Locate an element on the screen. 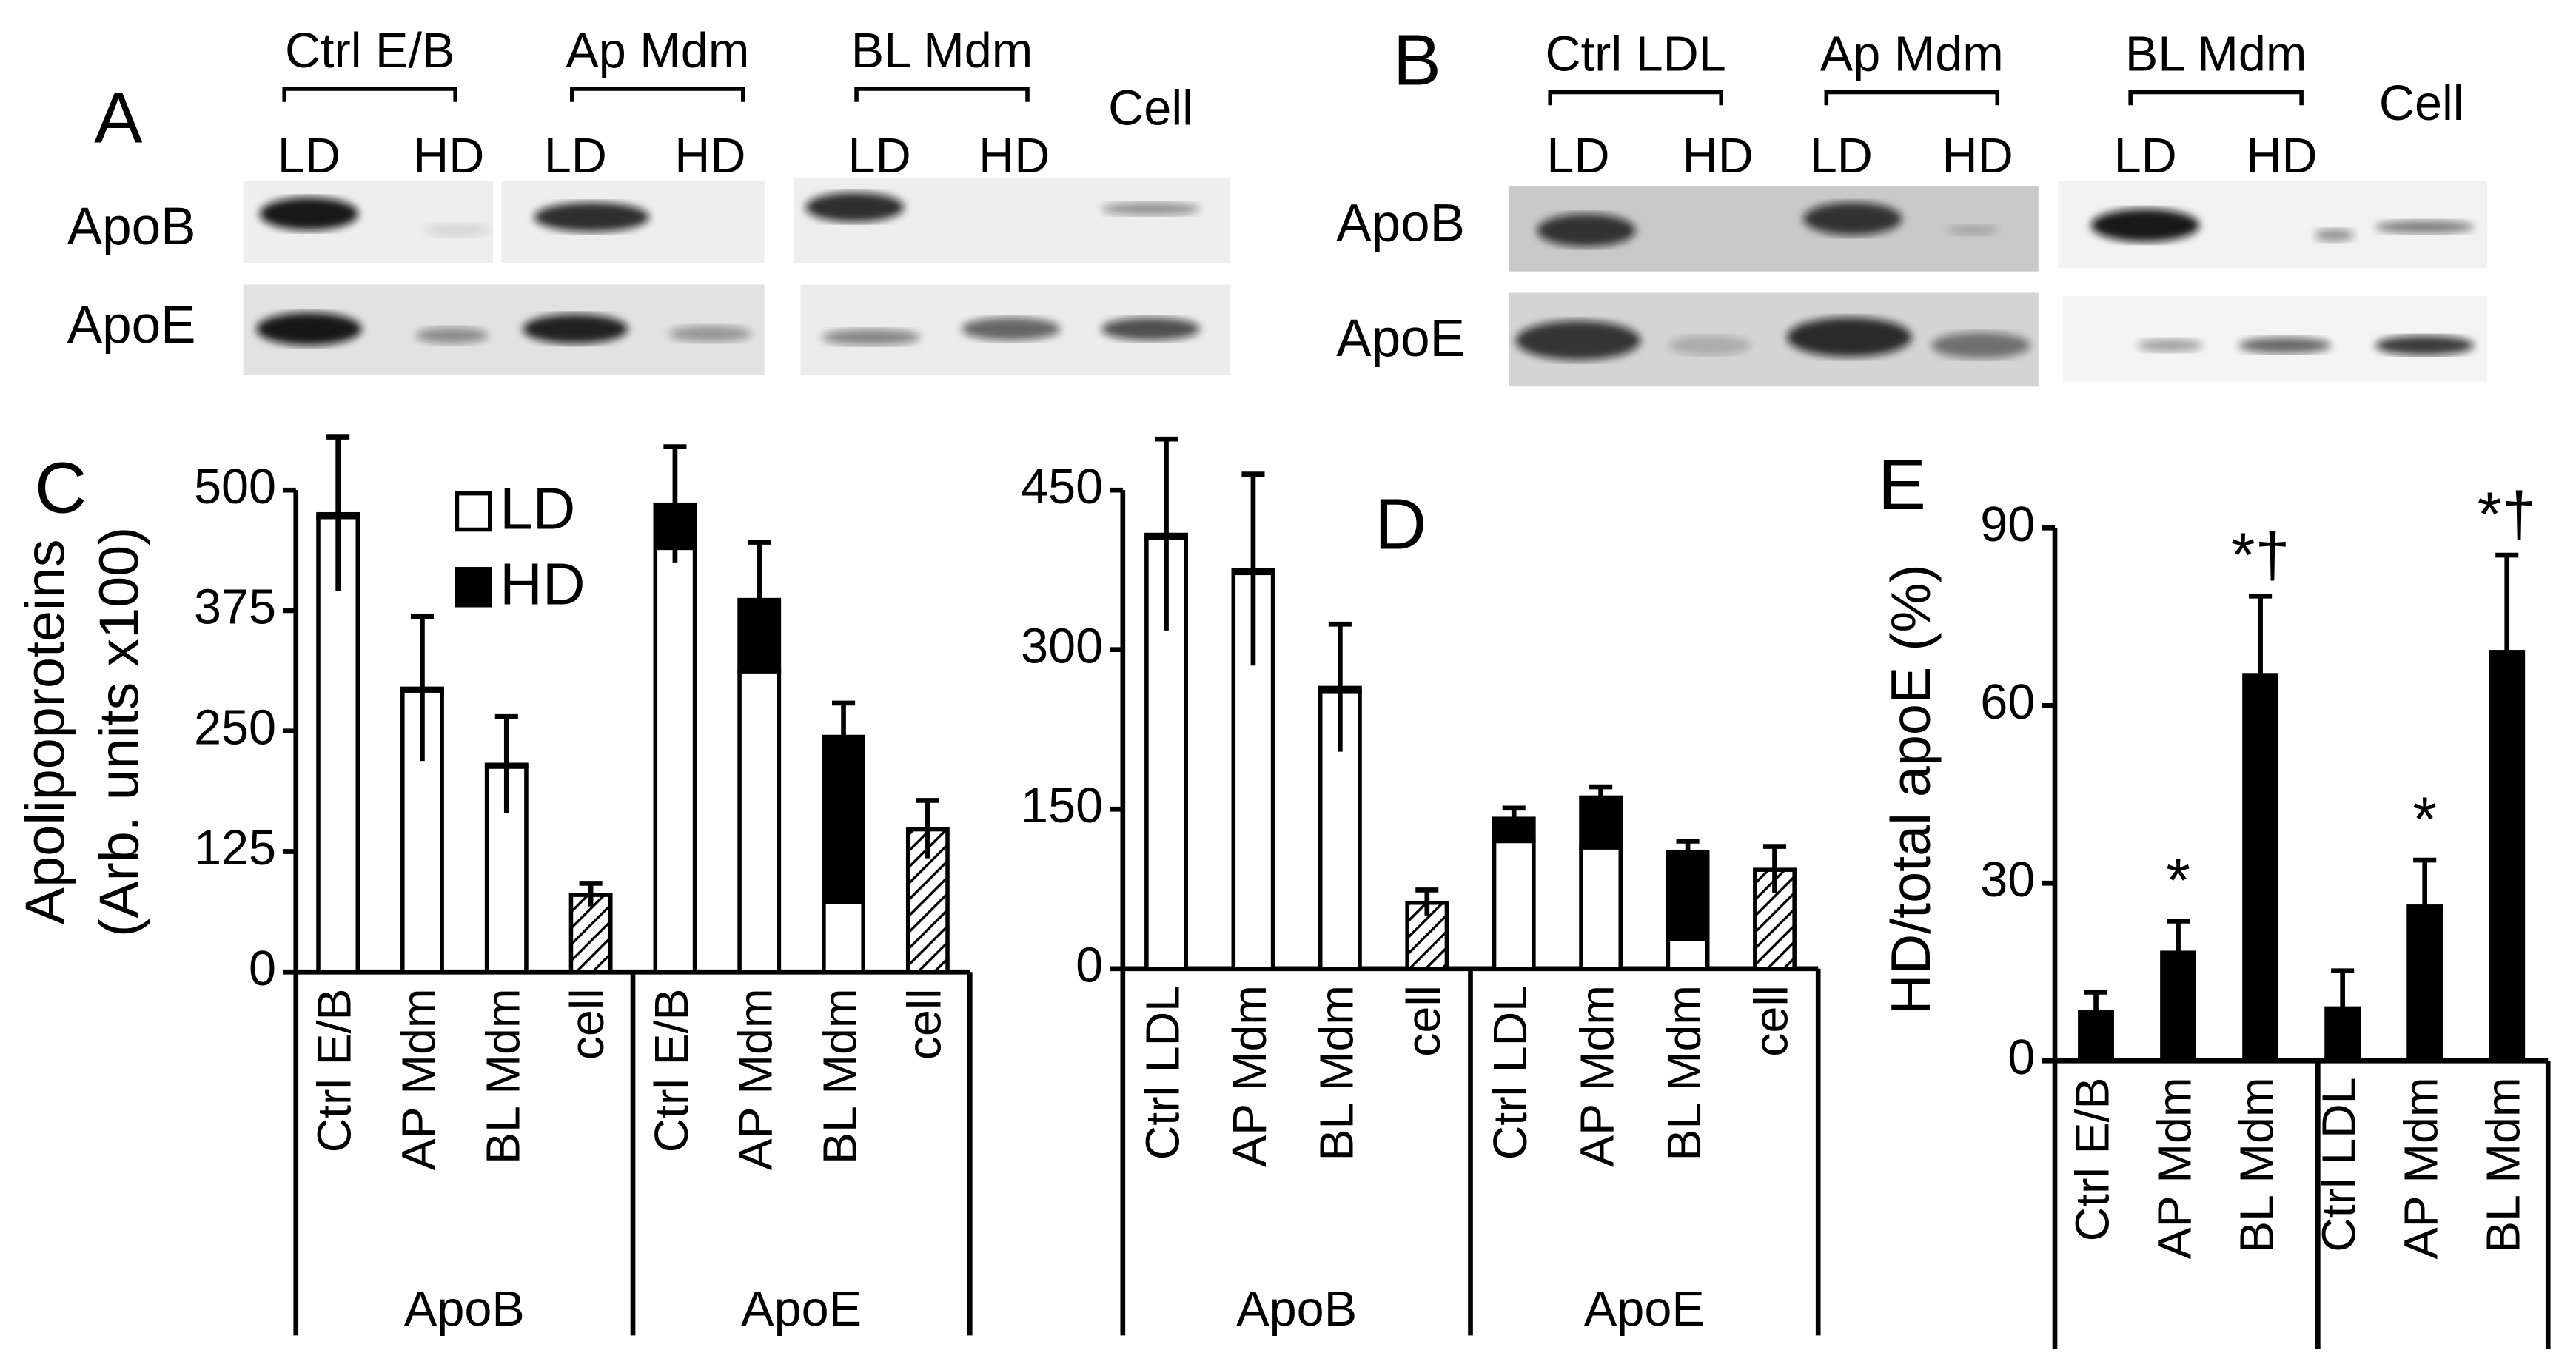  y-tick-label: 90 is located at coordinates (2007, 524).